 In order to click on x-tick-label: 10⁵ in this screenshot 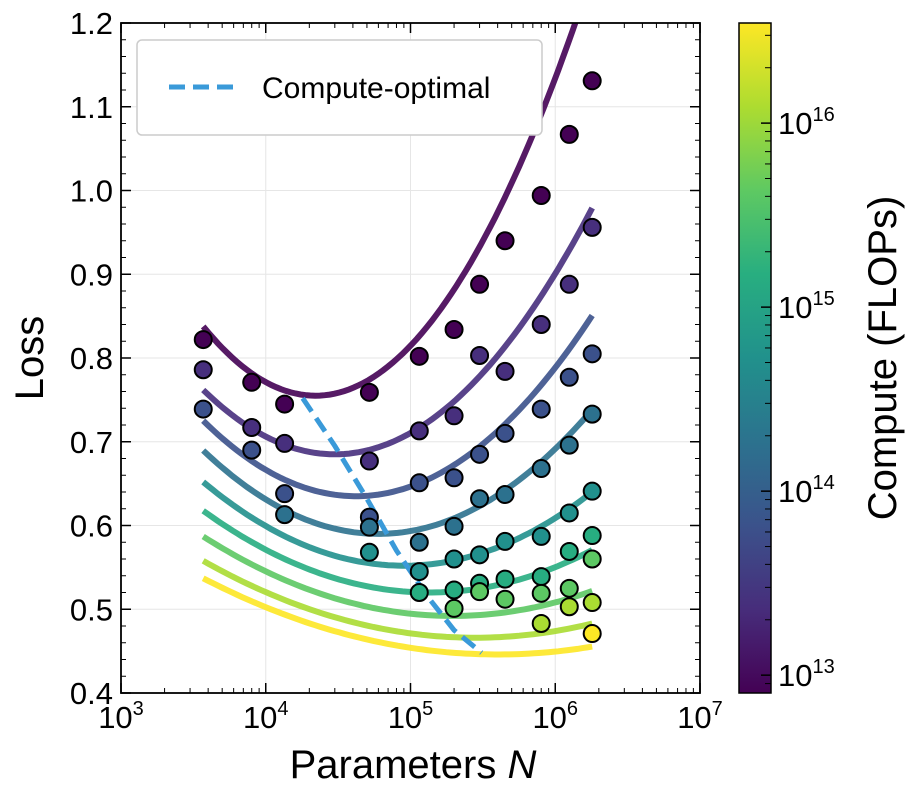, I will do `click(411, 716)`.